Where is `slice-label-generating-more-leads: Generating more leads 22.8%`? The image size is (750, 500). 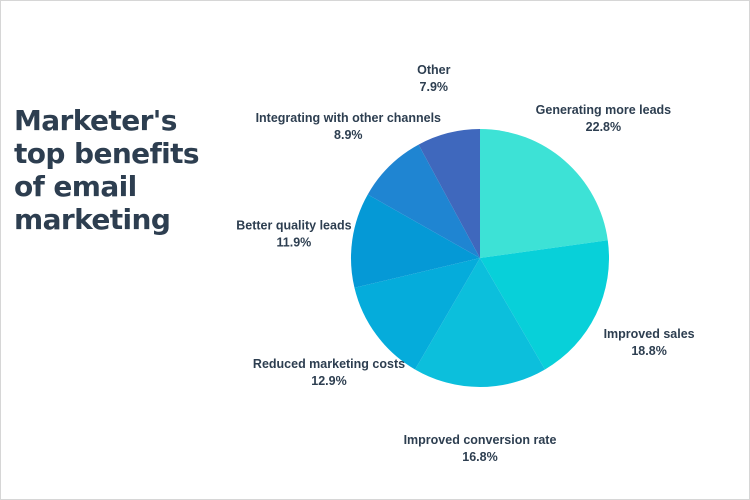
slice-label-generating-more-leads: Generating more leads 22.8% is located at coordinates (604, 118).